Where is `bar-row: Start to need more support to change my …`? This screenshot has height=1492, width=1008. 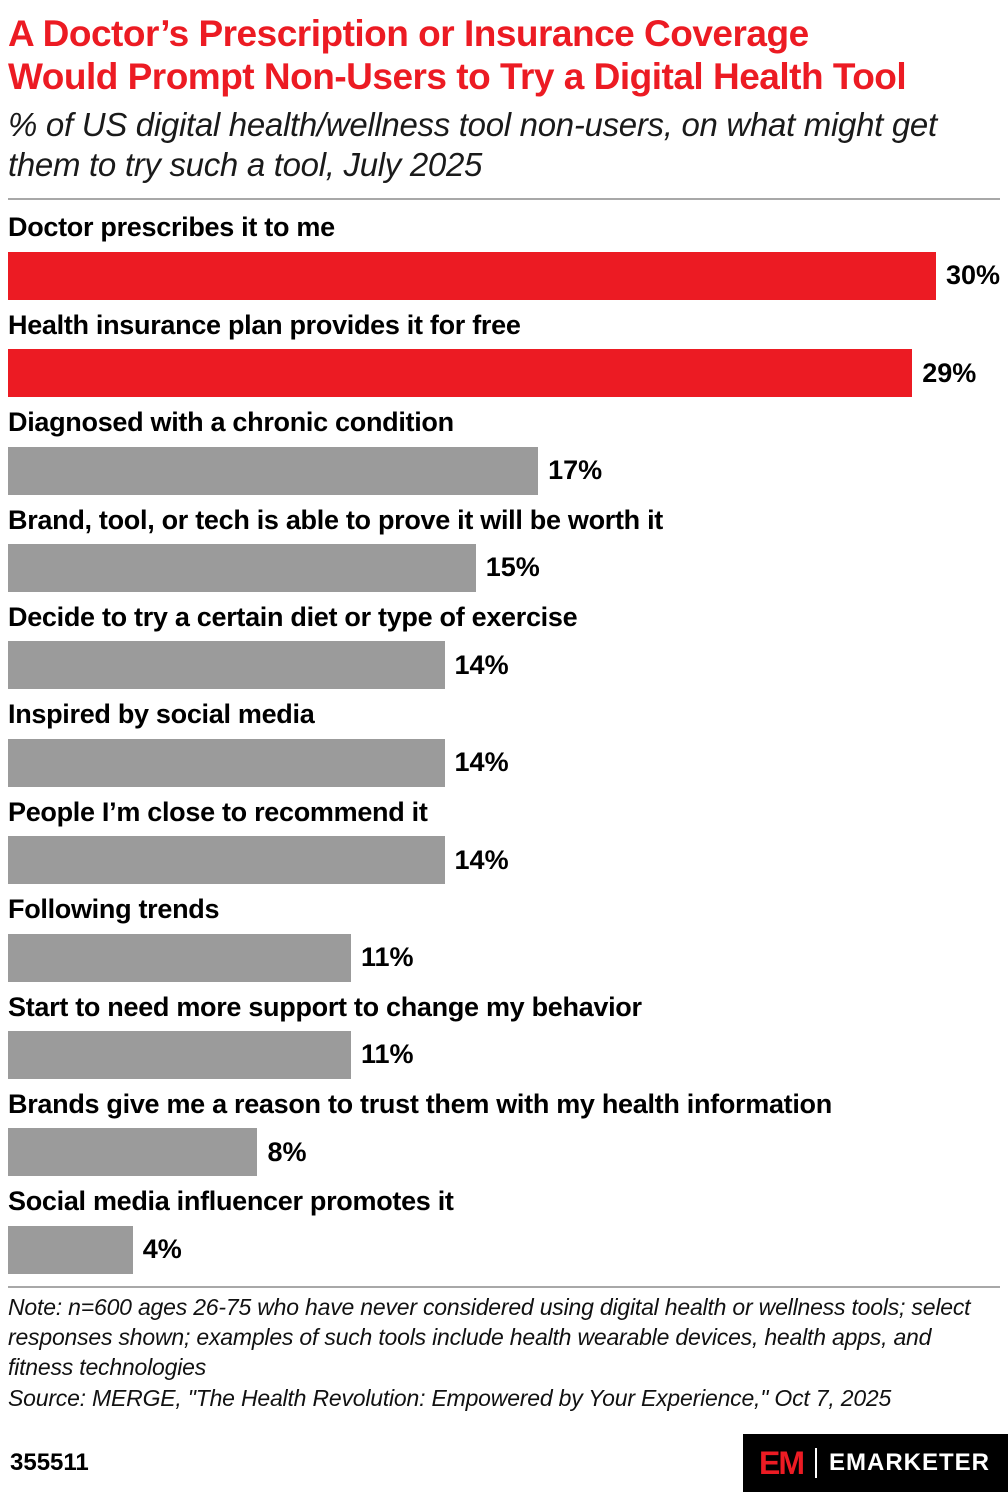
bar-row: Start to need more support to change my … is located at coordinates (504, 1035).